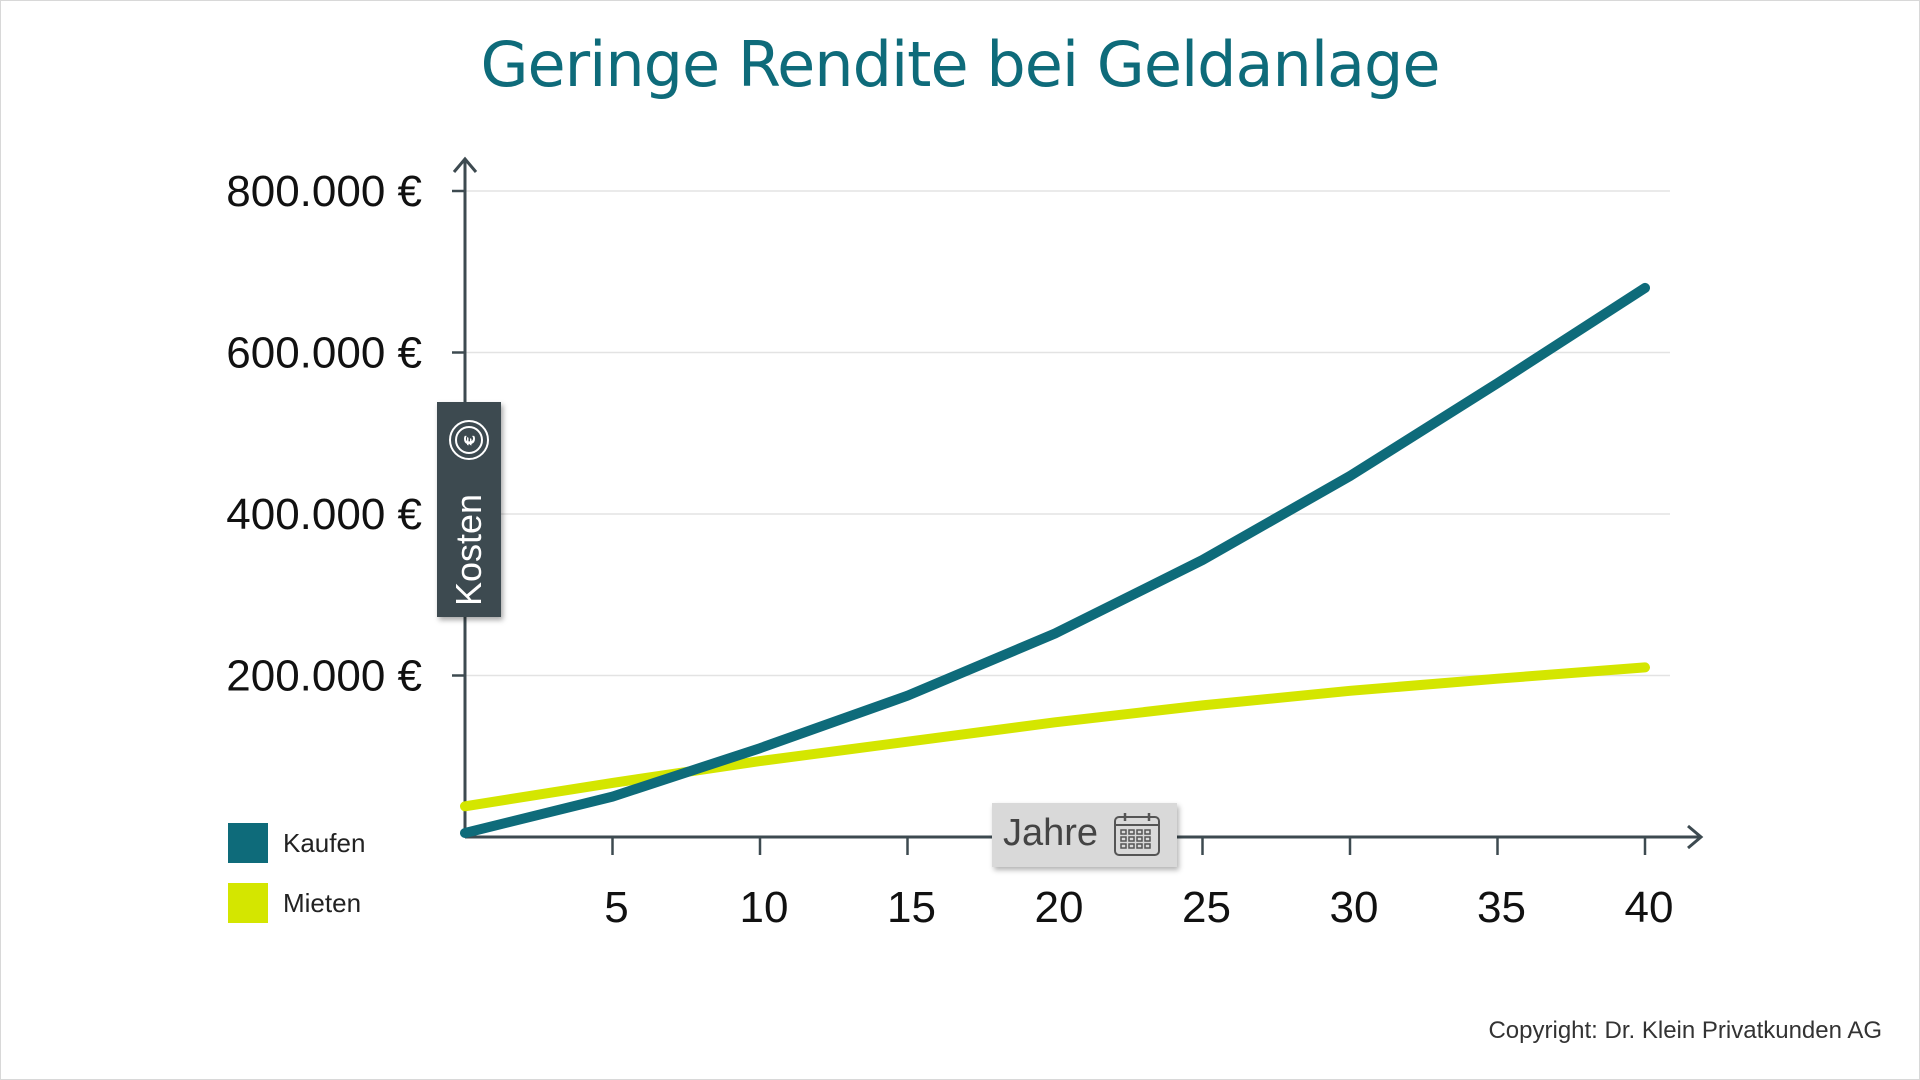 This screenshot has height=1080, width=1920. What do you see at coordinates (1685, 1030) in the screenshot?
I see `copyright-text: Copyright: Dr. Klein Privatkunden AG` at bounding box center [1685, 1030].